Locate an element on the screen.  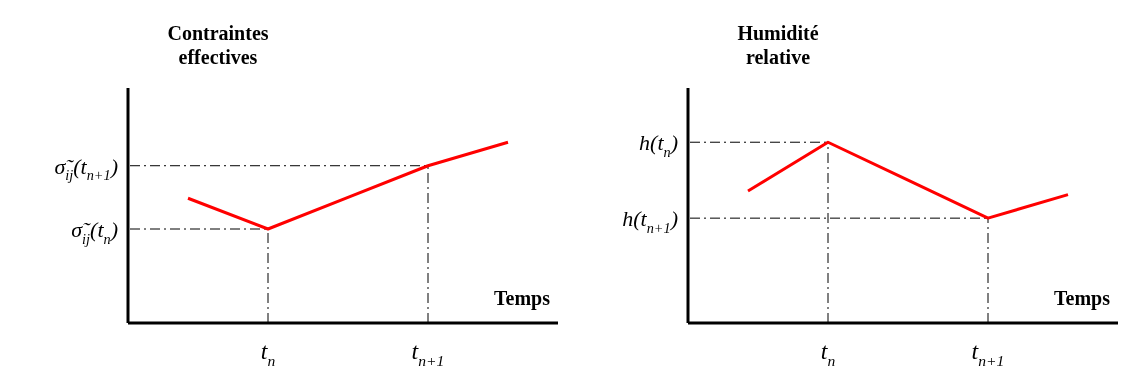
y-axis-title: Contraintes effectives is located at coordinates (218, 45).